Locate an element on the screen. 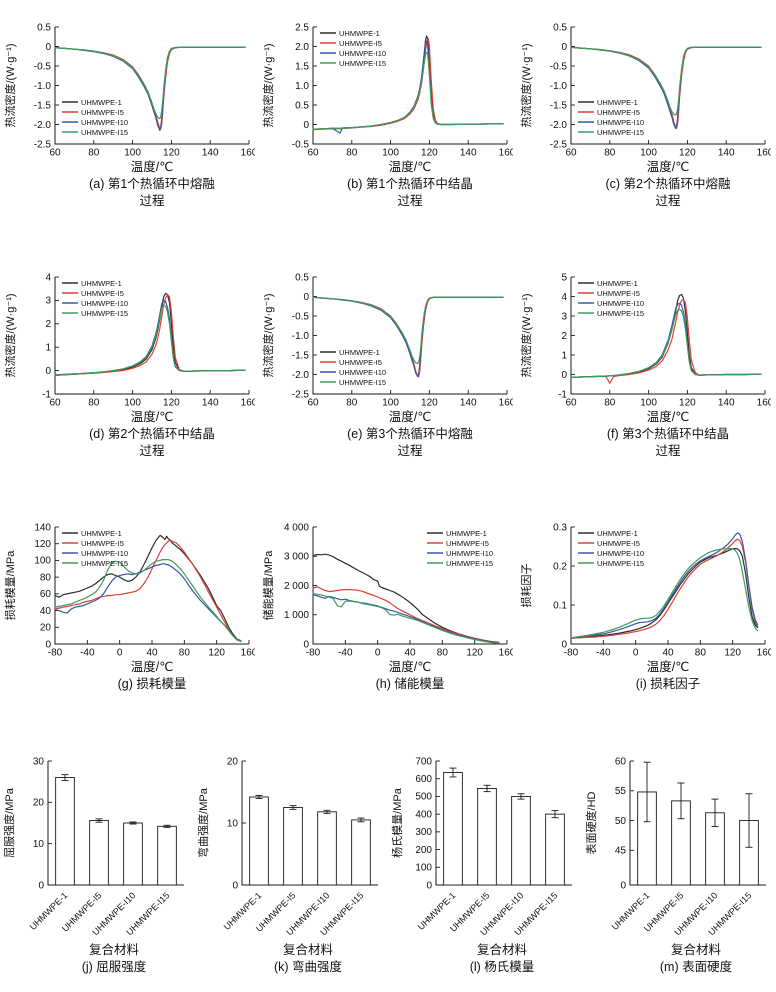 The image size is (776, 992). y-axis-label: 表面硬度/HD is located at coordinates (591, 822).